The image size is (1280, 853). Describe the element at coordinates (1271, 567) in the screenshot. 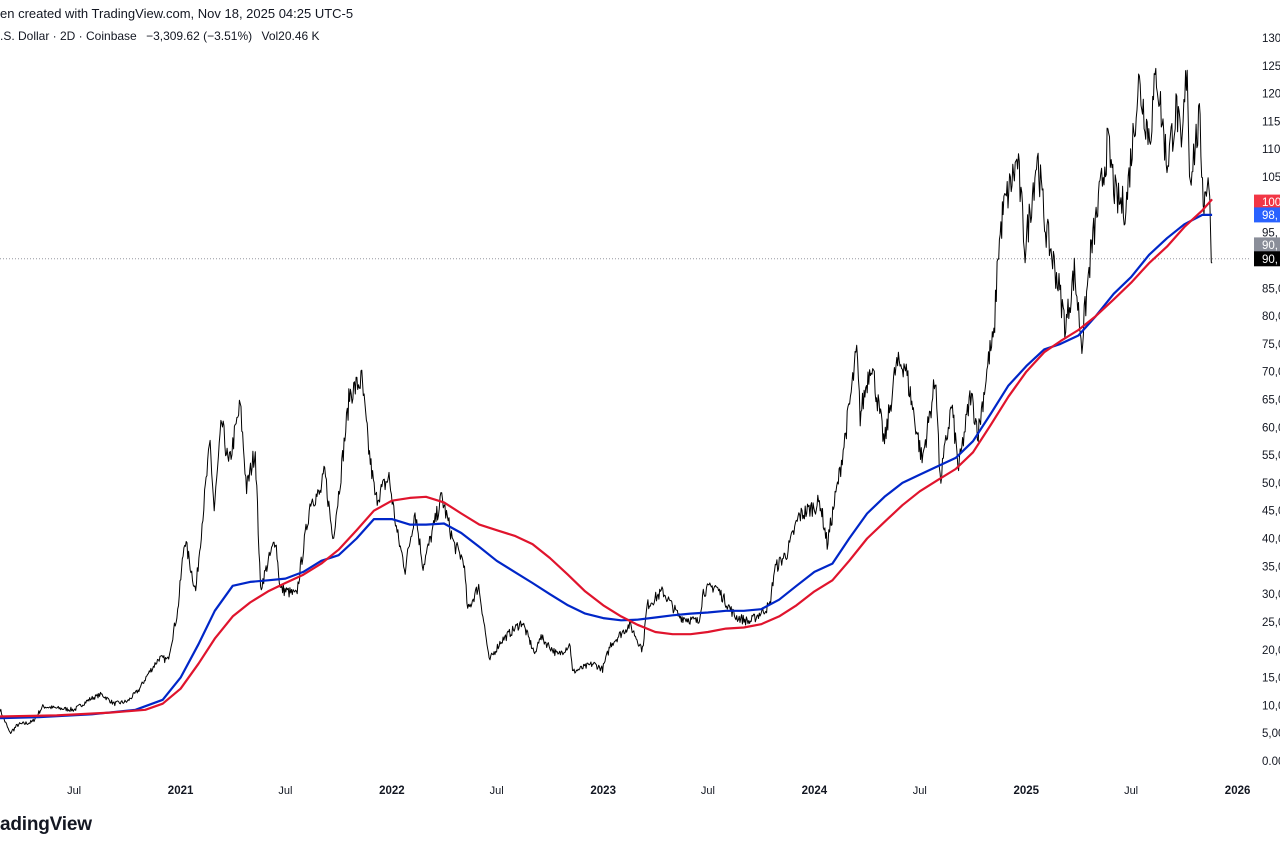

I see `y-tick-label: 35,0` at that location.